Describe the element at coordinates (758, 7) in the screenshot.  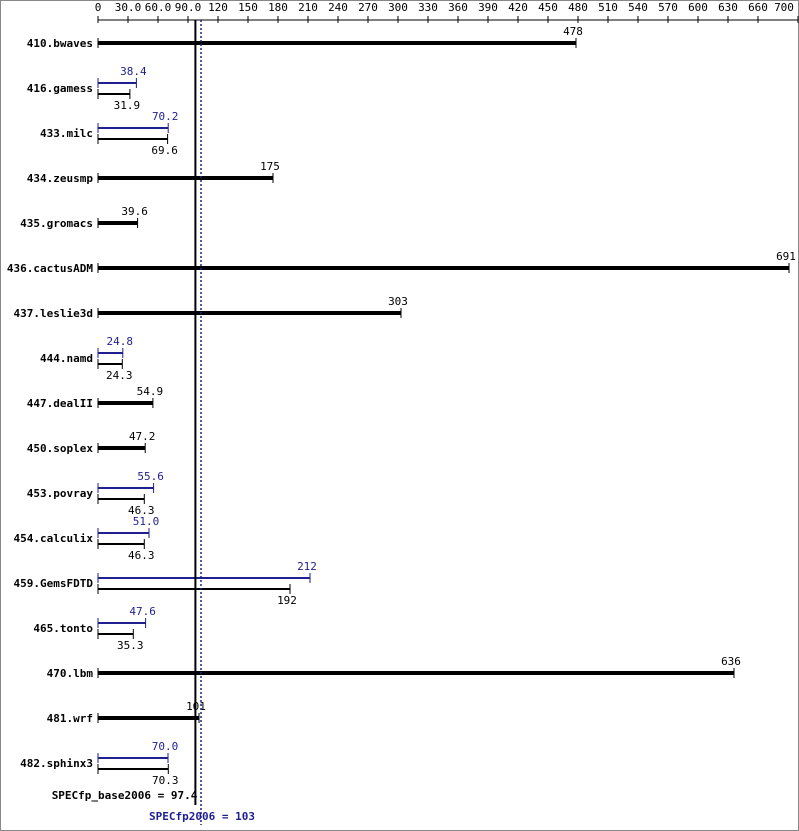
I see `x-tick-label: 660` at that location.